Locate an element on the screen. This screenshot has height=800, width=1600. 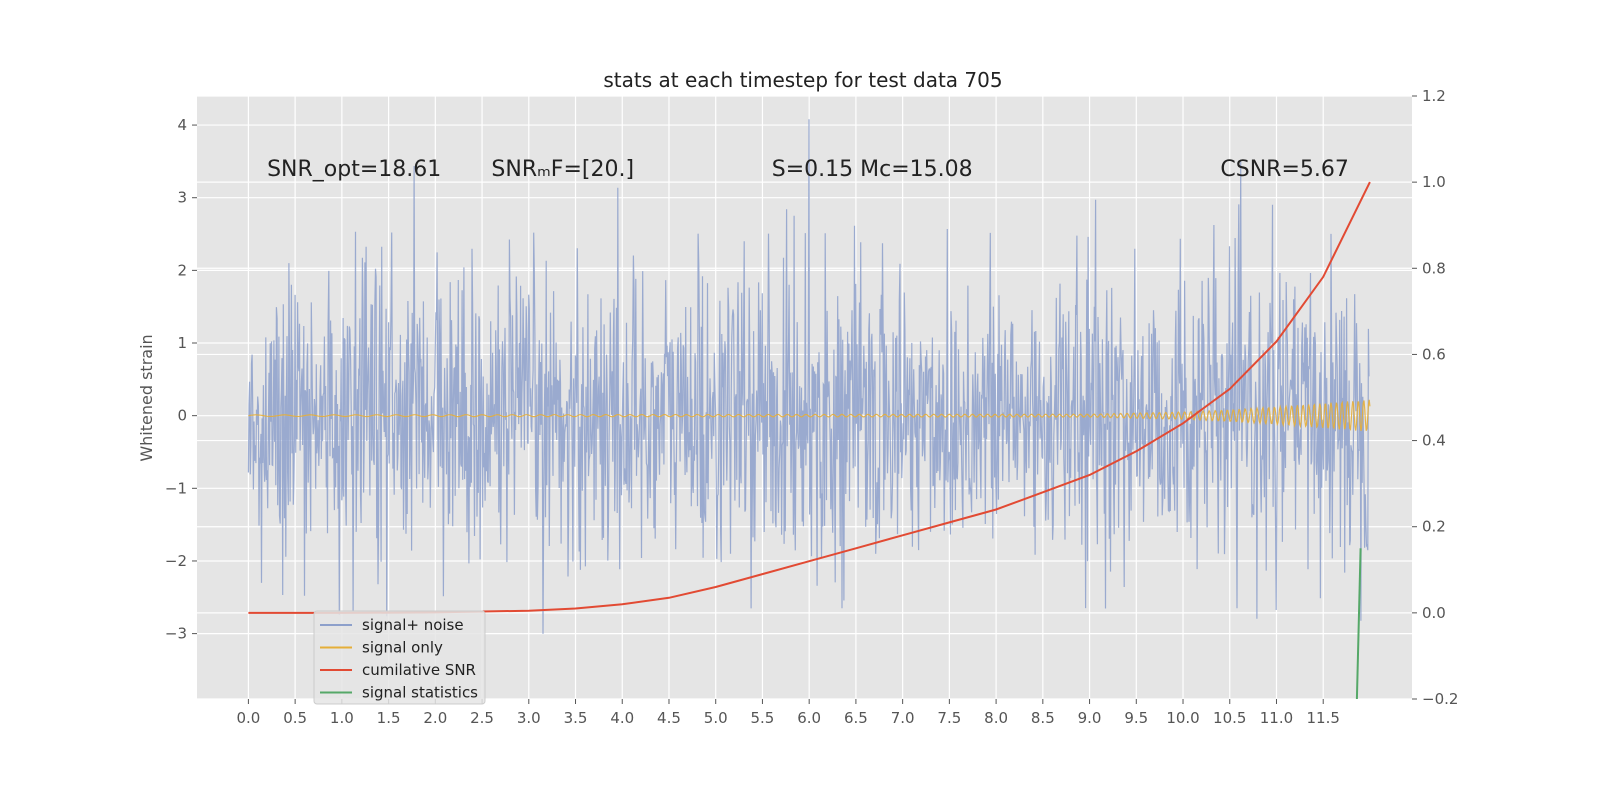
y-tick-label: 2 is located at coordinates (182, 270).